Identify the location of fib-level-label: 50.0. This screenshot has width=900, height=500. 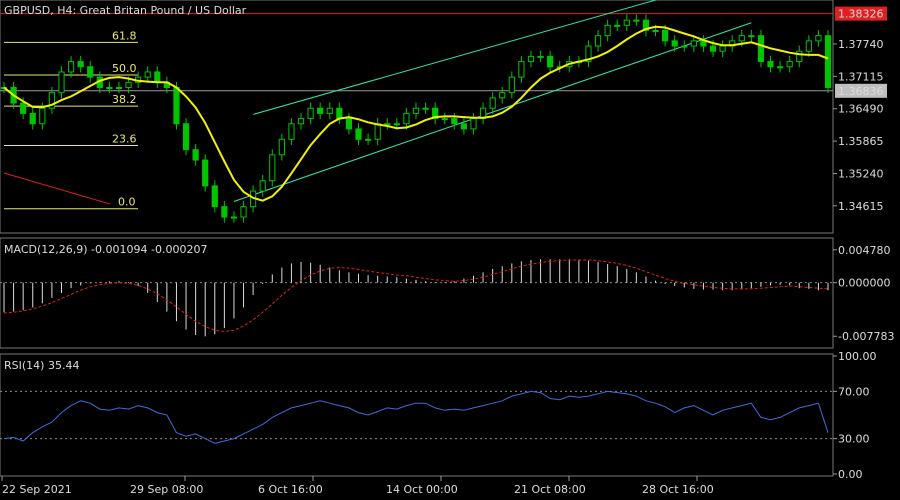
(124, 68).